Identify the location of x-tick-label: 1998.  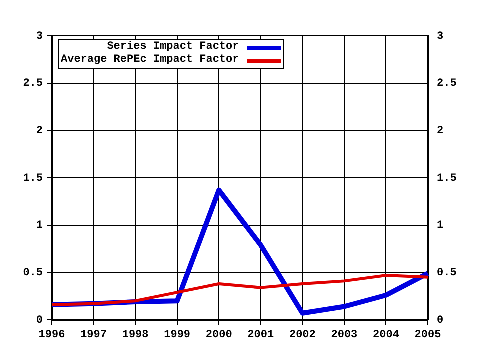
(136, 335).